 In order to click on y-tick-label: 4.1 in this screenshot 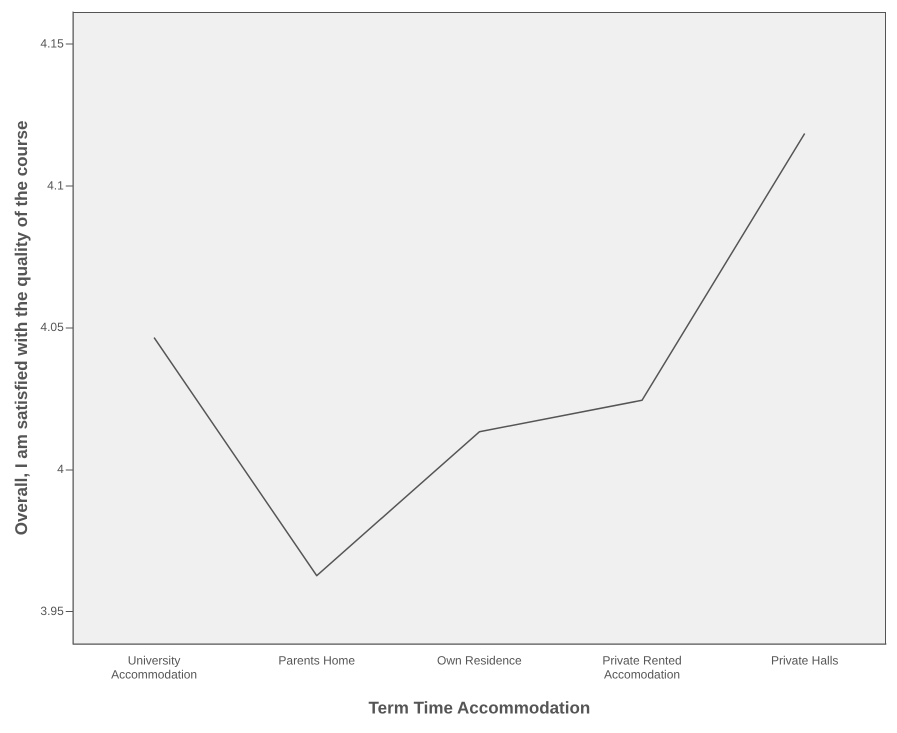, I will do `click(55, 185)`.